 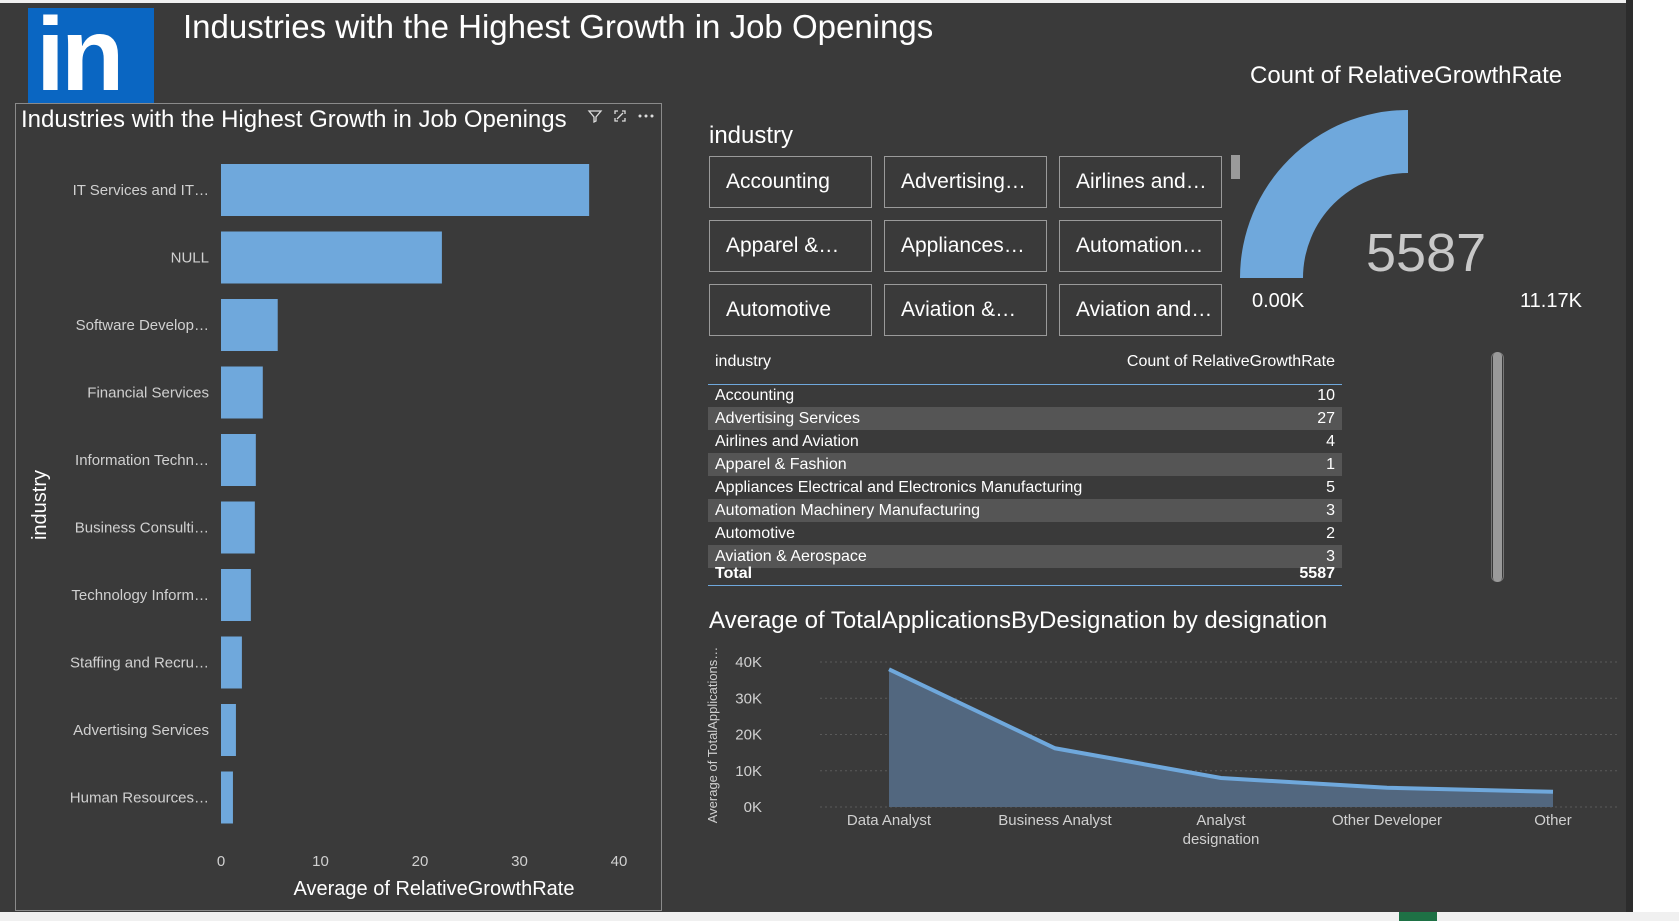 I want to click on row-count: 1, so click(x=1330, y=464).